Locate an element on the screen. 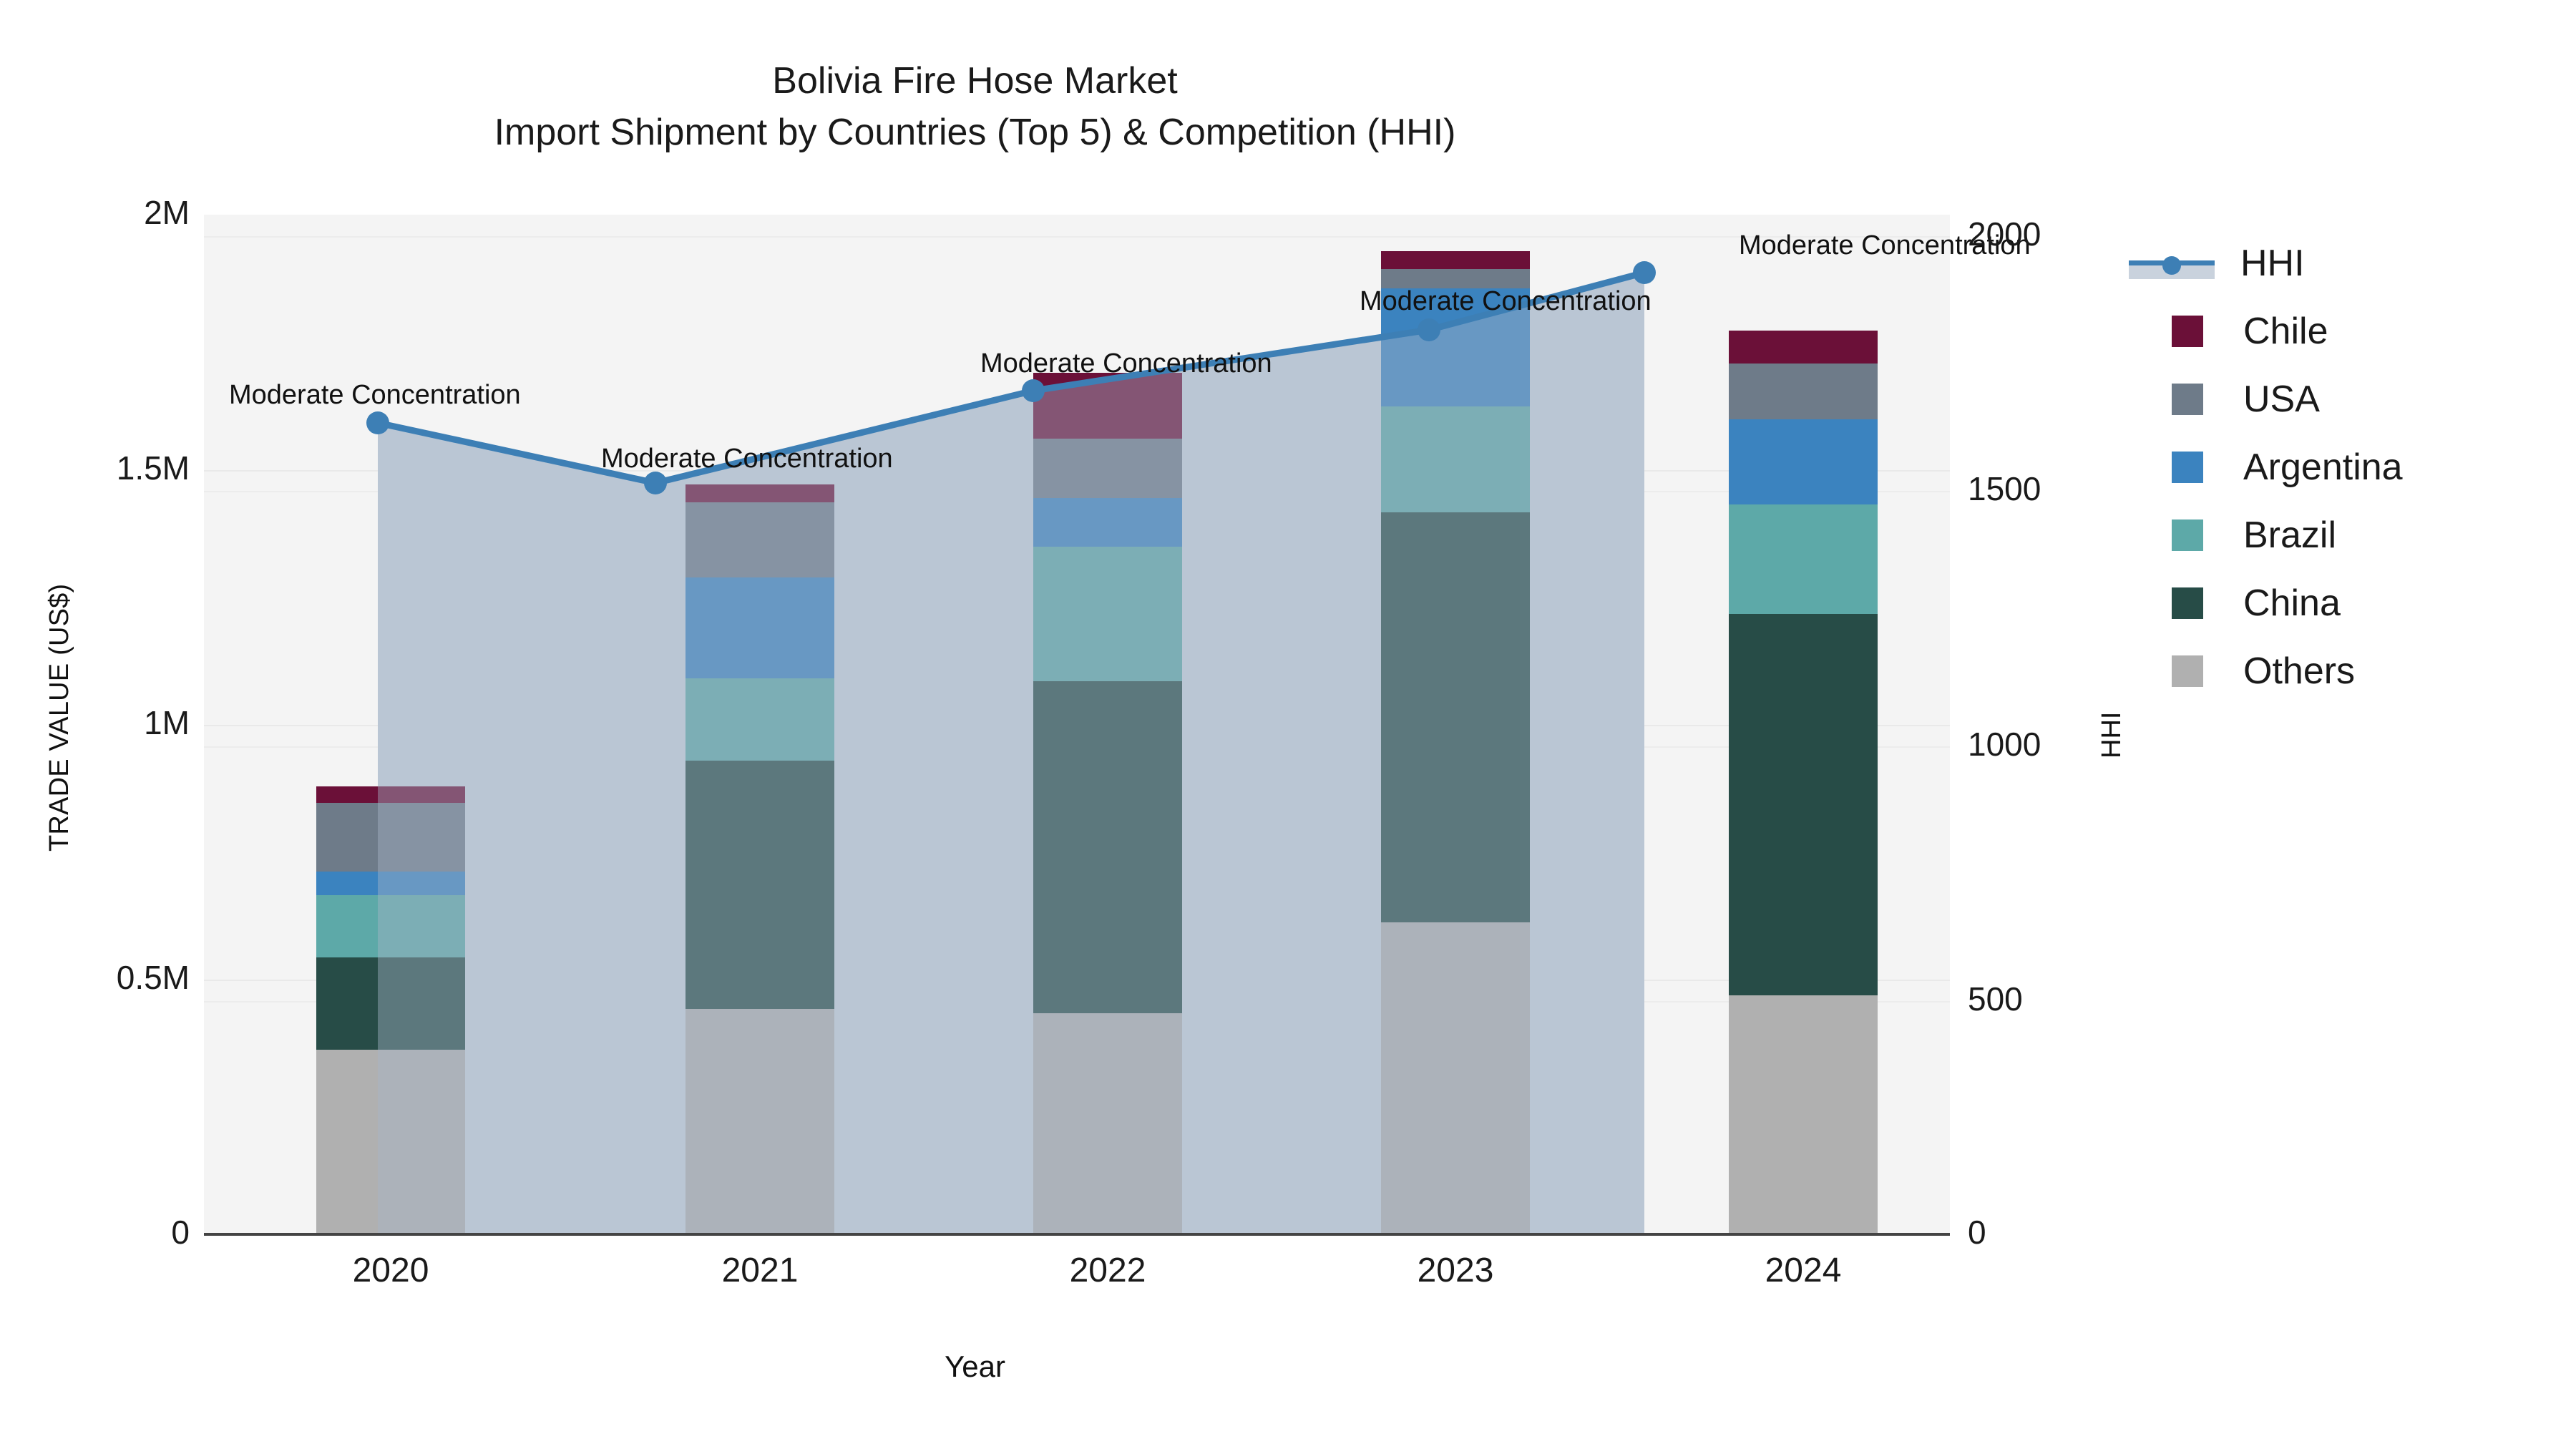 This screenshot has width=2576, height=1449. bar-segment-argentina-2024 is located at coordinates (1803, 461).